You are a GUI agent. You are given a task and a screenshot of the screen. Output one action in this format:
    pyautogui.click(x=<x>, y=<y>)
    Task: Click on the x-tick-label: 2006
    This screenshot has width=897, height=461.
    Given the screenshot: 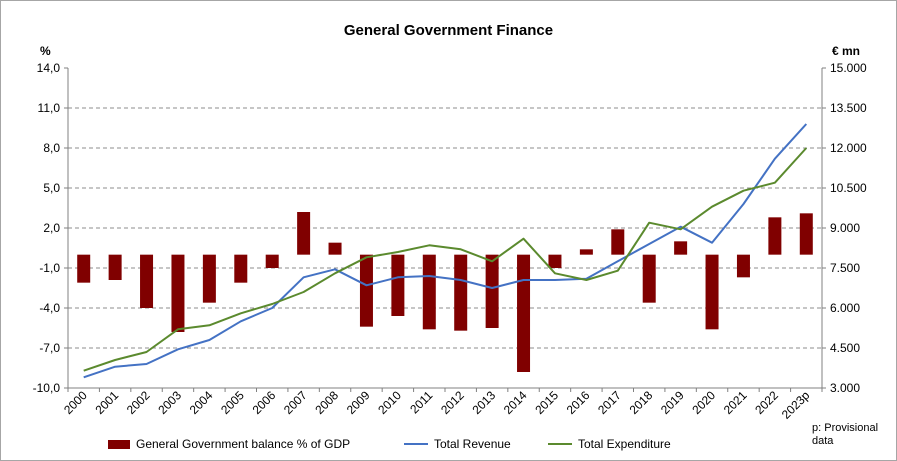 What is the action you would take?
    pyautogui.click(x=264, y=402)
    